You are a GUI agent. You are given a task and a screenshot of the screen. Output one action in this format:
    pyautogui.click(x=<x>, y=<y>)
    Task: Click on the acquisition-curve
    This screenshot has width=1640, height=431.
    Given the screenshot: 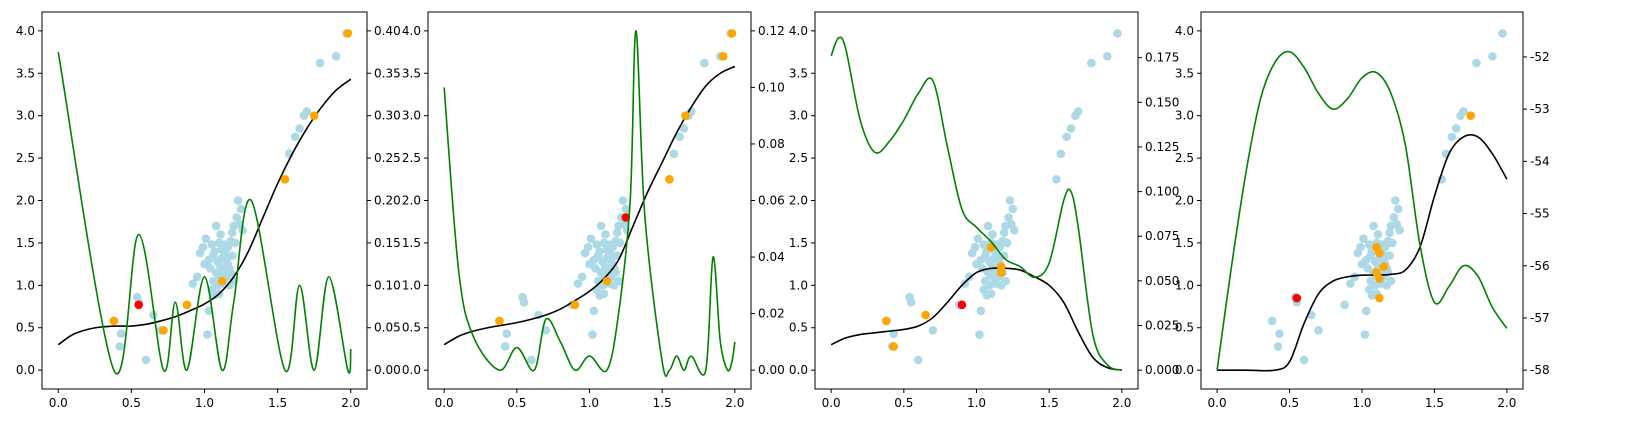 What is the action you would take?
    pyautogui.click(x=976, y=203)
    